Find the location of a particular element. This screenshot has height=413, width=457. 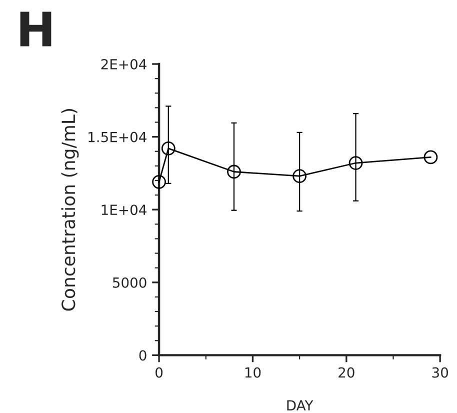

y-tick-label: 0 is located at coordinates (142, 355).